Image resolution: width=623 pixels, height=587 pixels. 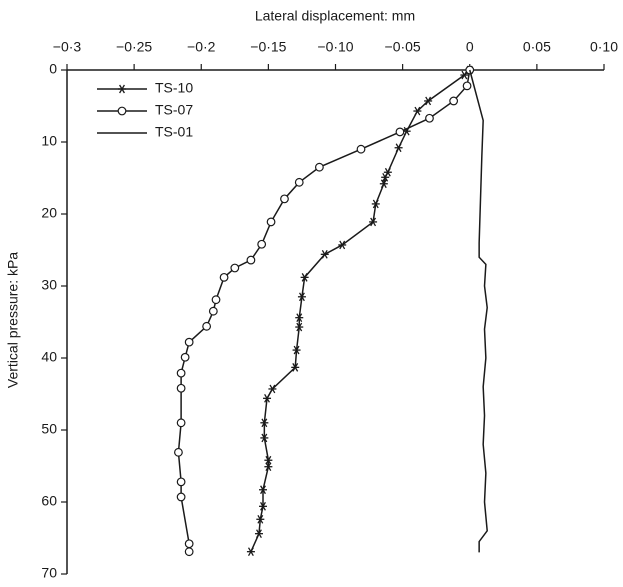 What do you see at coordinates (13, 320) in the screenshot?
I see `y-axis-title: Vertical pressure: kPa` at bounding box center [13, 320].